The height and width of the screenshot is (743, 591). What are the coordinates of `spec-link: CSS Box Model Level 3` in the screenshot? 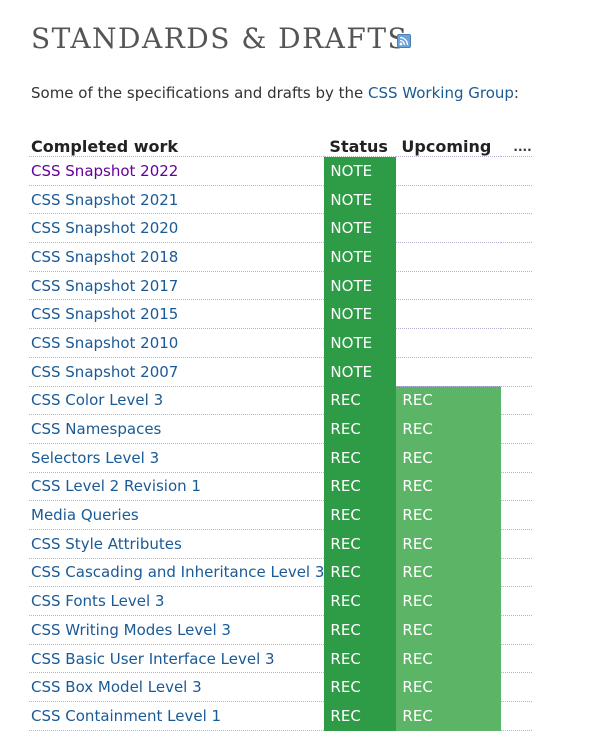 It's located at (116, 687).